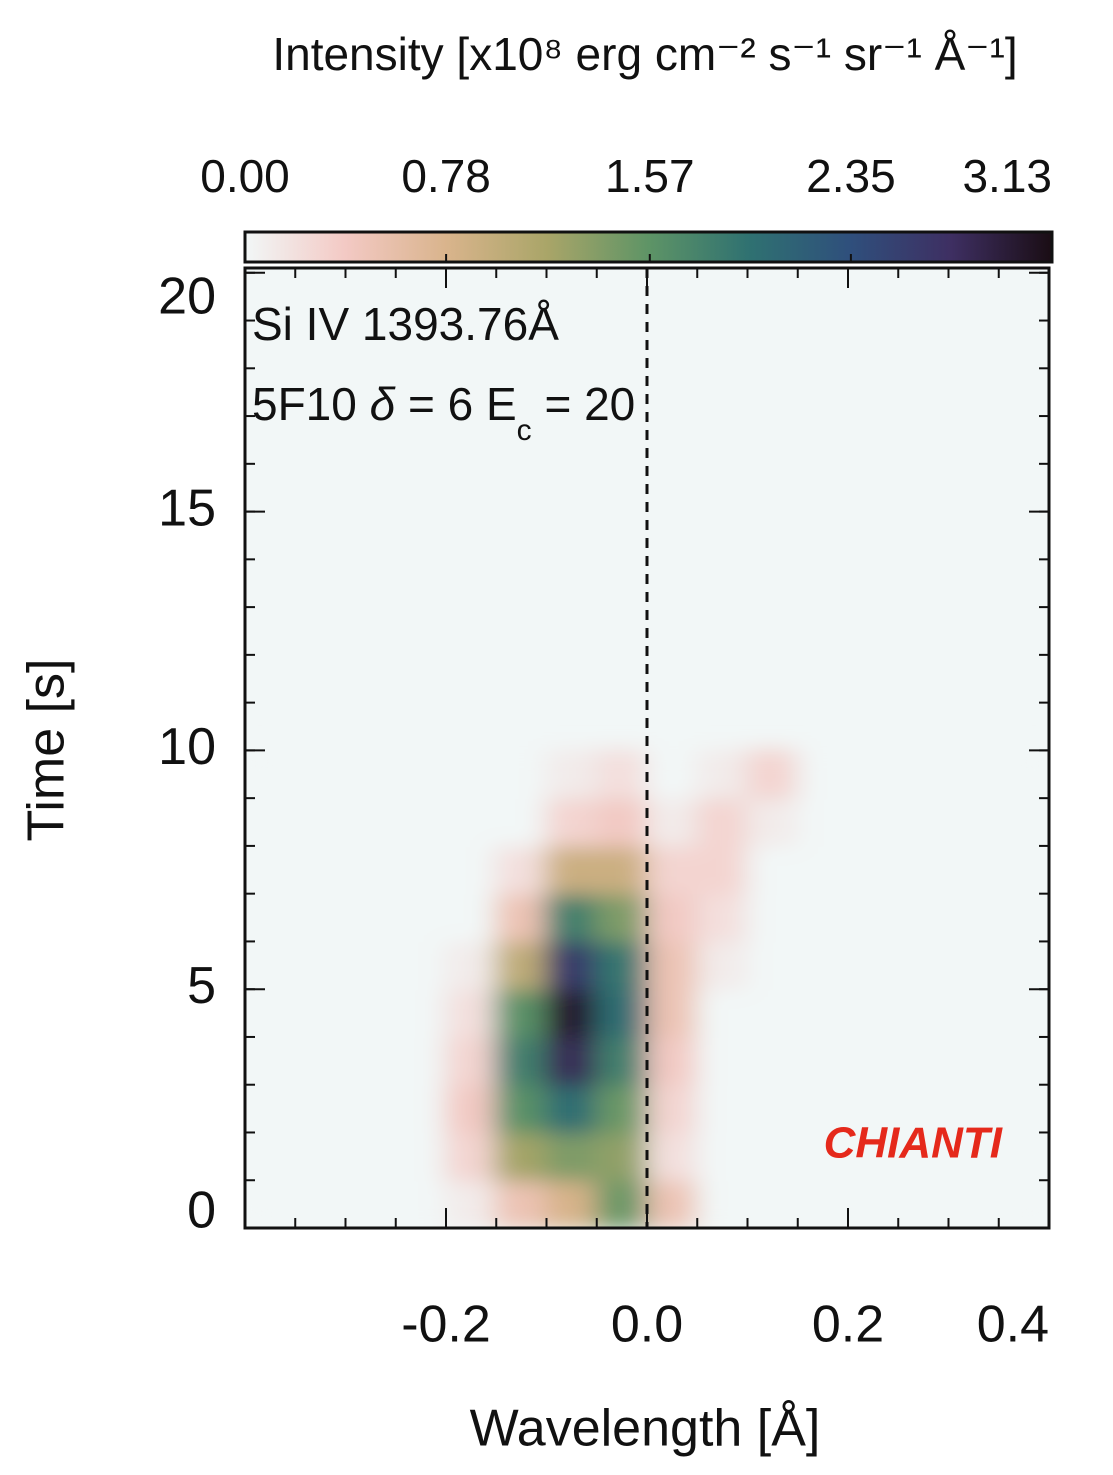 The width and height of the screenshot is (1113, 1475). I want to click on x-tick-label: 0.4, so click(1013, 1325).